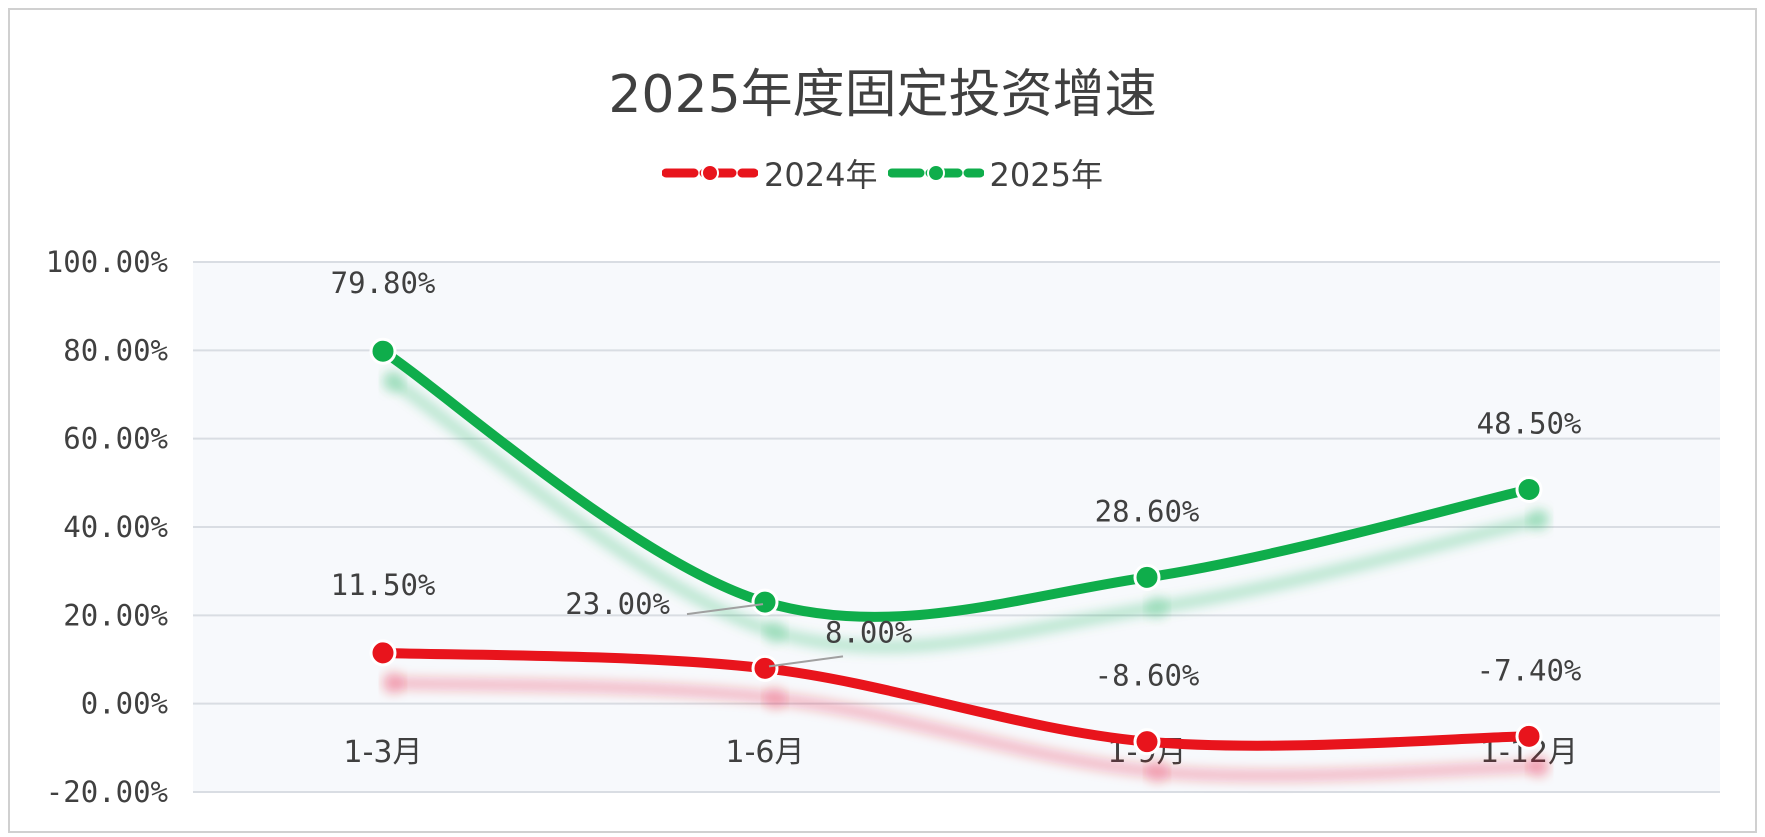  I want to click on legend-swatch-2025, so click(935, 173).